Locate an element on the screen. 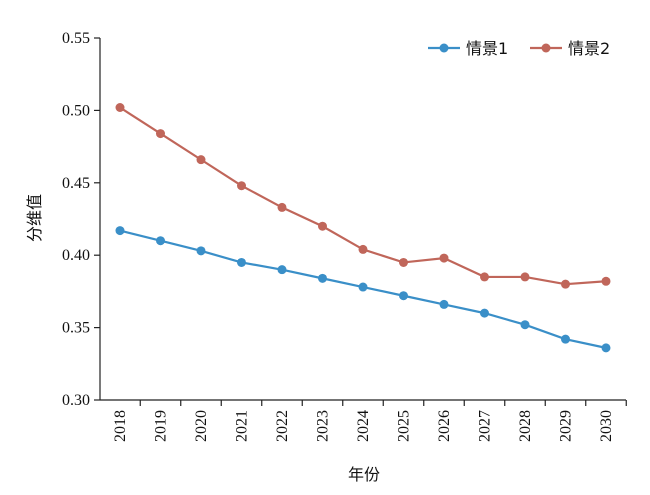 Image resolution: width=650 pixels, height=495 pixels. x-tick-label: 2026 is located at coordinates (444, 426).